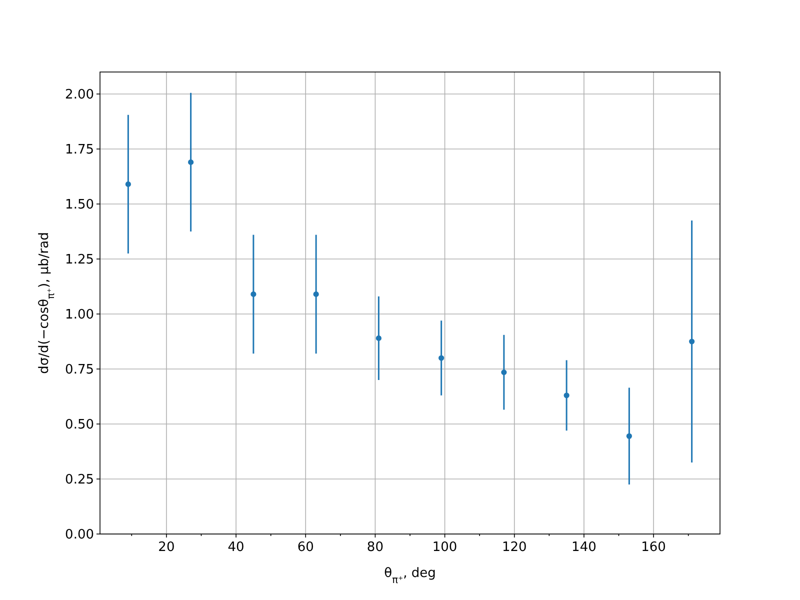 Image resolution: width=800 pixels, height=600 pixels. Describe the element at coordinates (79, 205) in the screenshot. I see `y-tick-label: 1.50` at that location.